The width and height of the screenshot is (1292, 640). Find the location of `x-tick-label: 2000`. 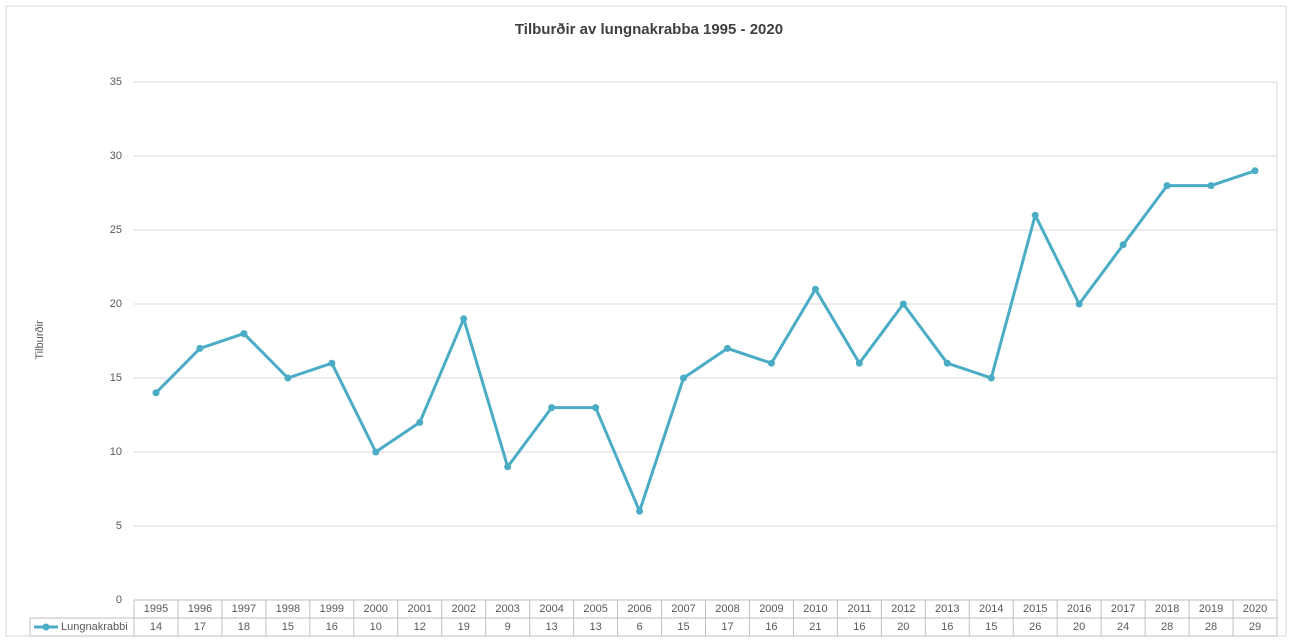

x-tick-label: 2000 is located at coordinates (376, 609).